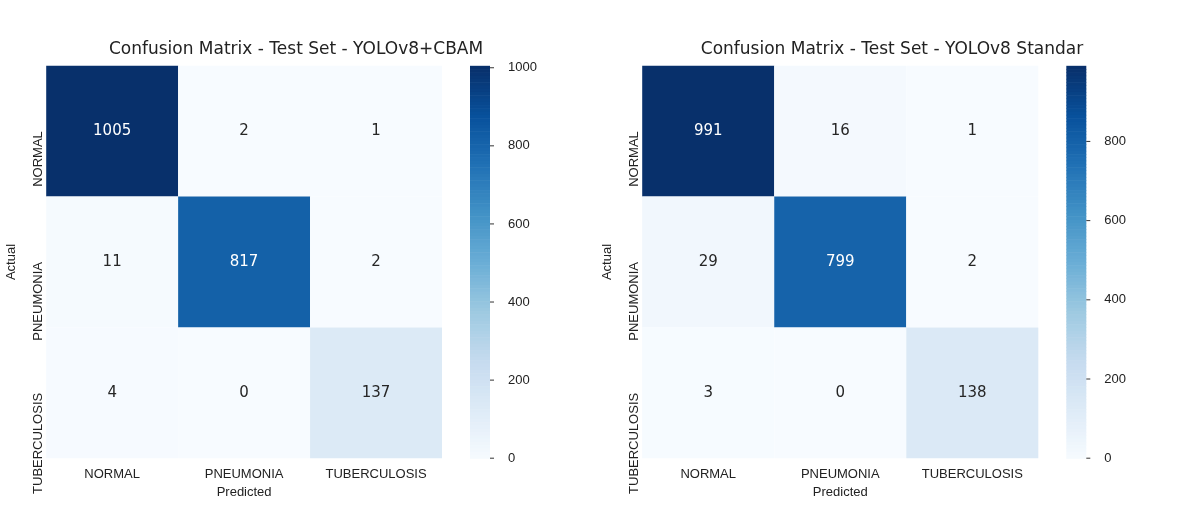 The height and width of the screenshot is (524, 1192). Describe the element at coordinates (840, 130) in the screenshot. I see `data-label: 16` at that location.